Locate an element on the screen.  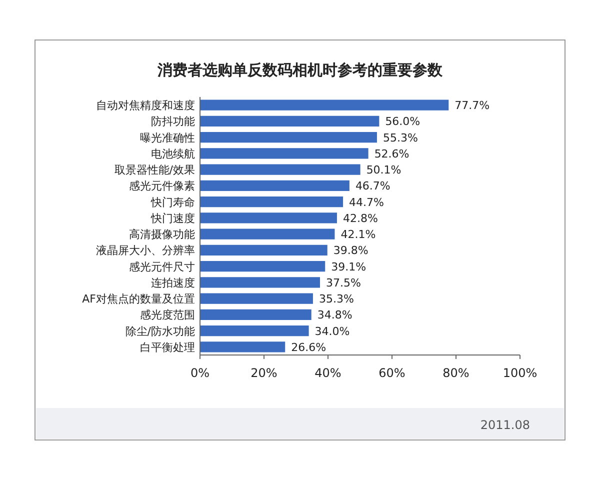
y-tick-label: 自动对焦精度和速度 is located at coordinates (145, 105).